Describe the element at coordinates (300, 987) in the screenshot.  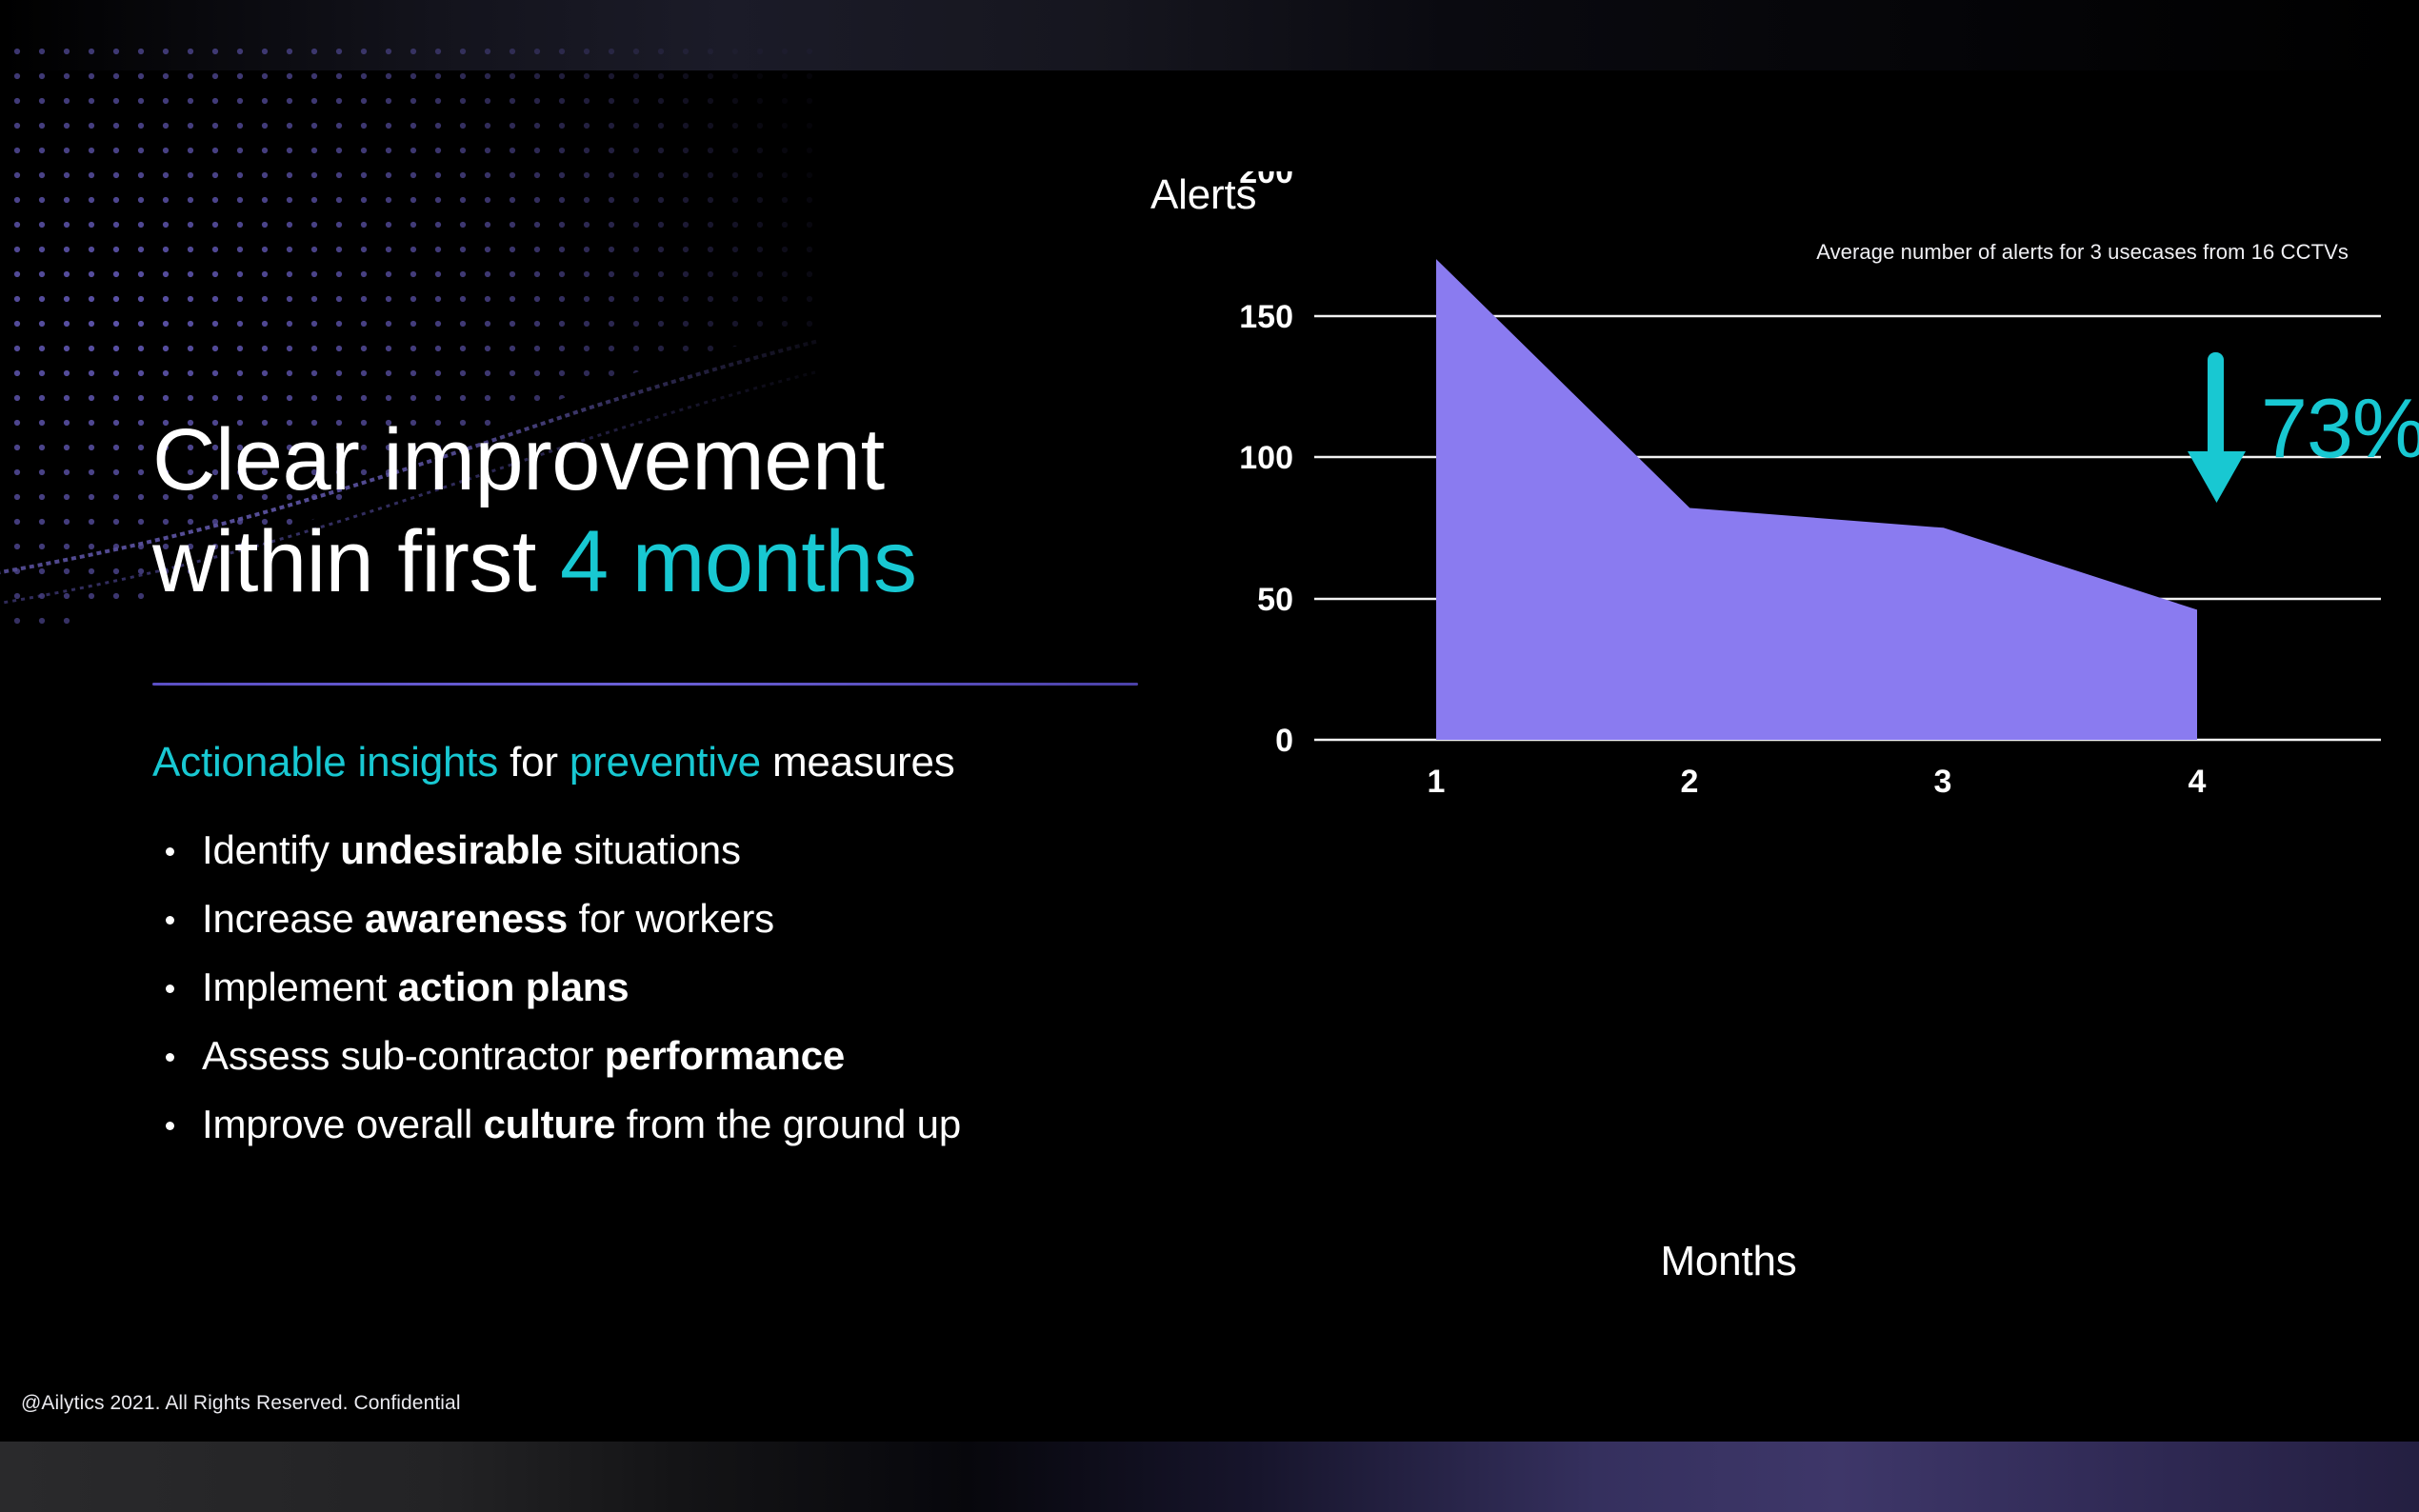
I see `bullet-pre: Implement` at that location.